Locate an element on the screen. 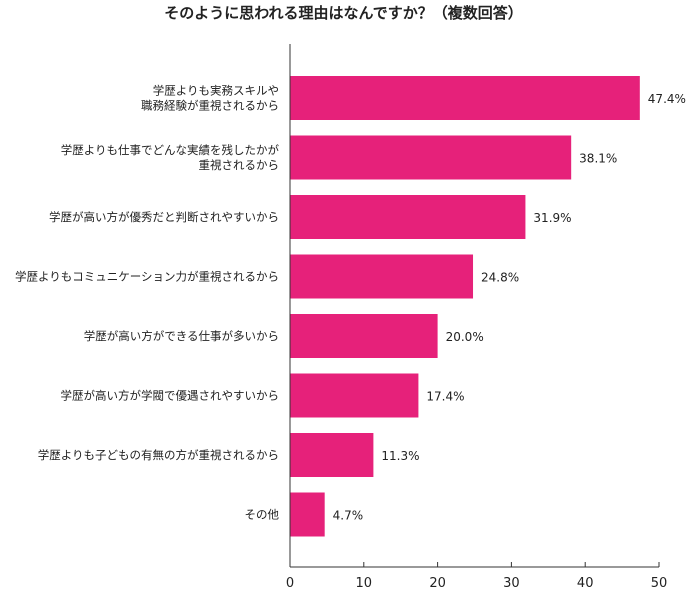 The image size is (687, 598). value-label: 47.4% is located at coordinates (667, 99).